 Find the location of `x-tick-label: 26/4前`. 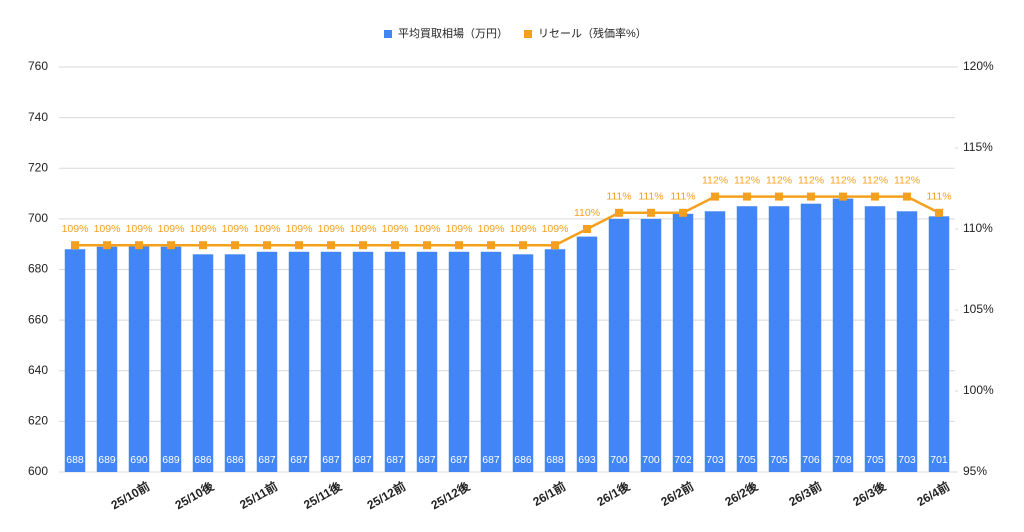

x-tick-label: 26/4前 is located at coordinates (933, 493).